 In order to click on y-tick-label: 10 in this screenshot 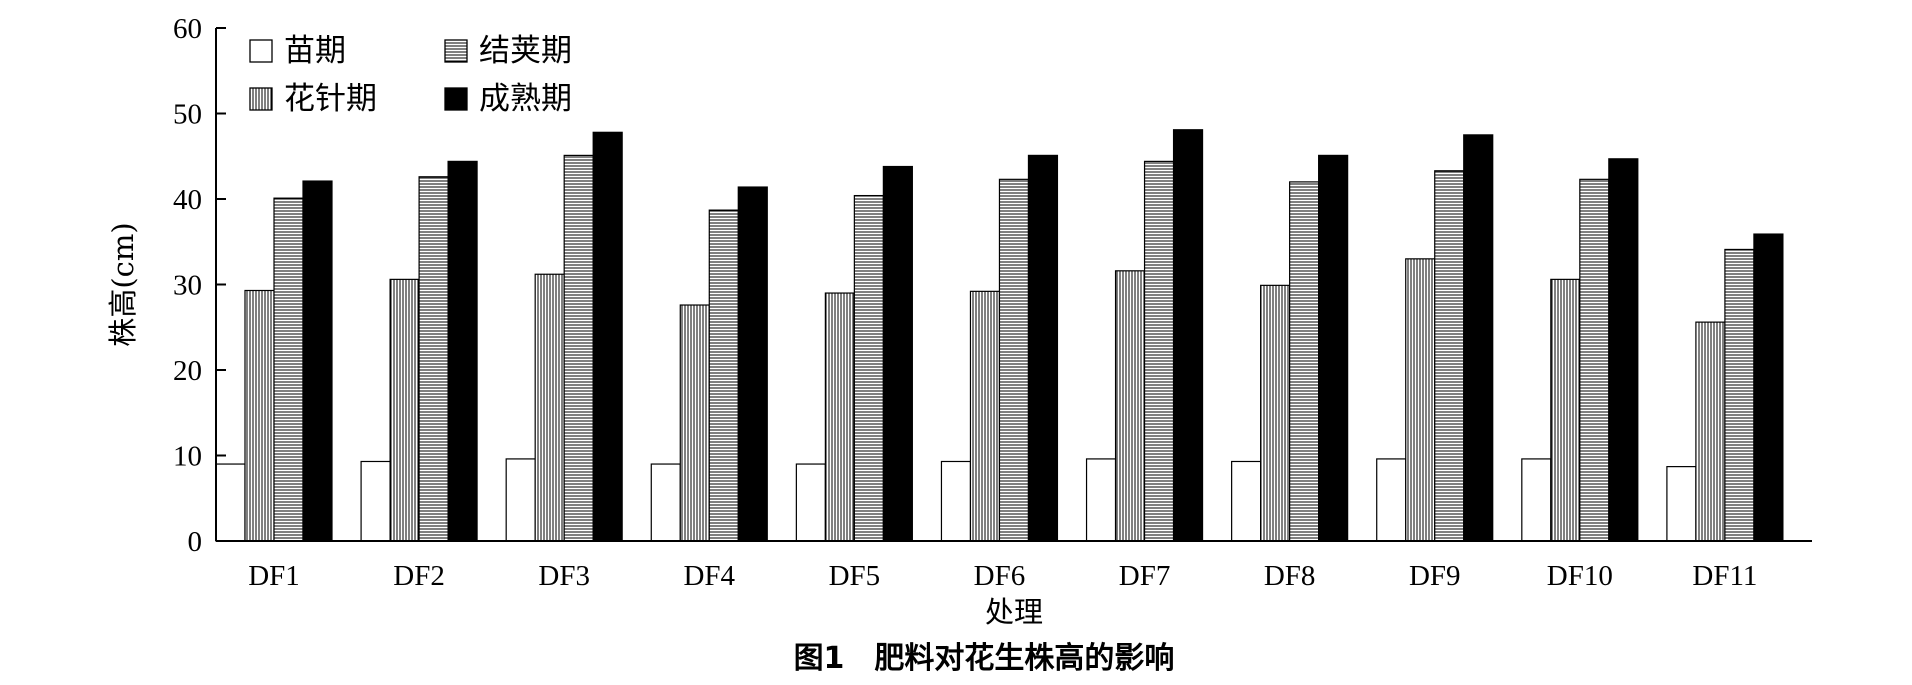, I will do `click(187, 457)`.